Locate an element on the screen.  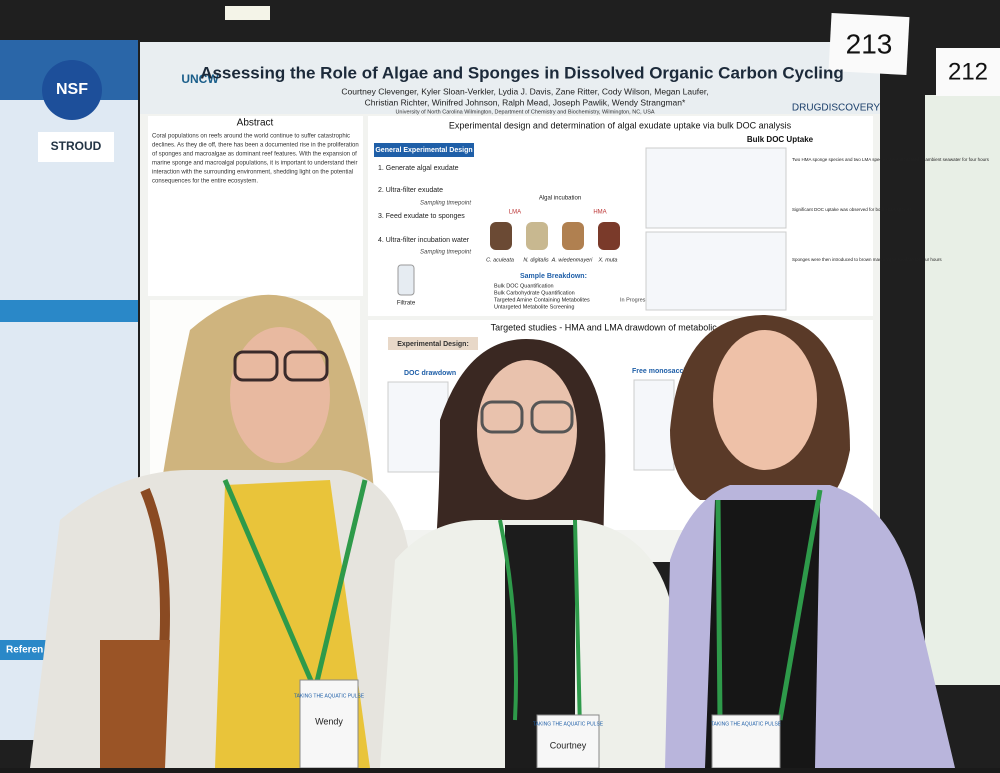
stroud-logo is located at coordinates (76, 147).